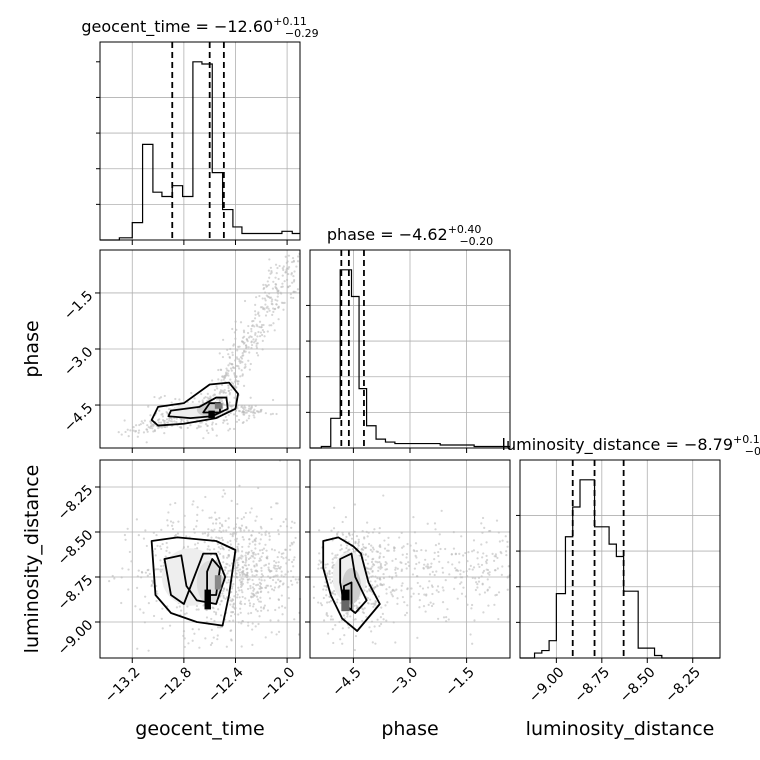 This screenshot has width=760, height=760. I want to click on panel-geocent-time-vs-luminosity-distance-frame, so click(200, 559).